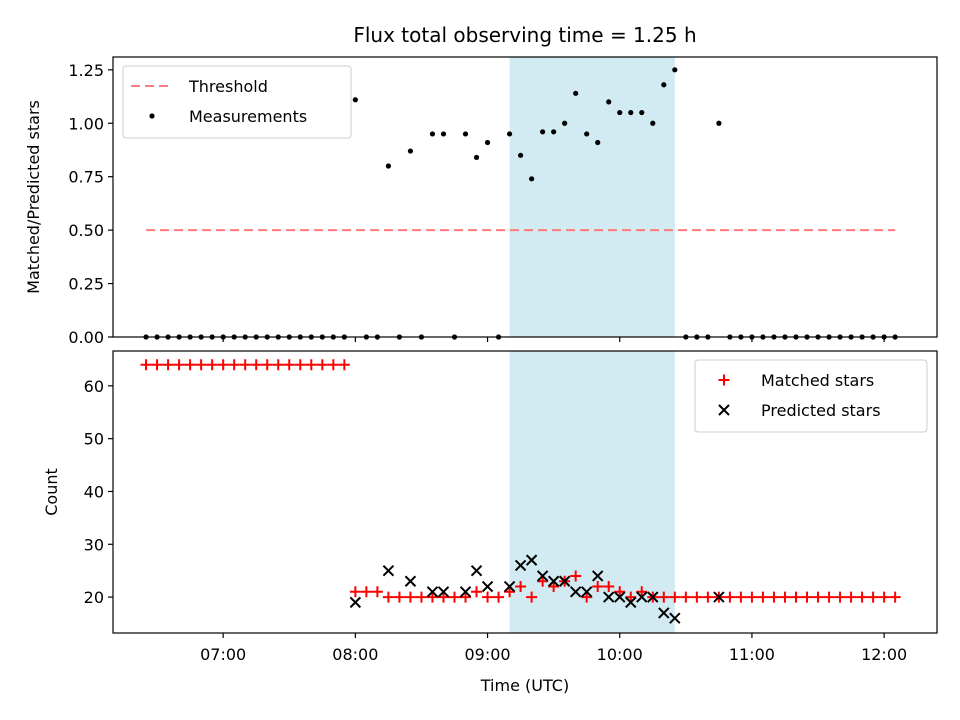  Describe the element at coordinates (94, 439) in the screenshot. I see `y-tick-label: 50` at that location.